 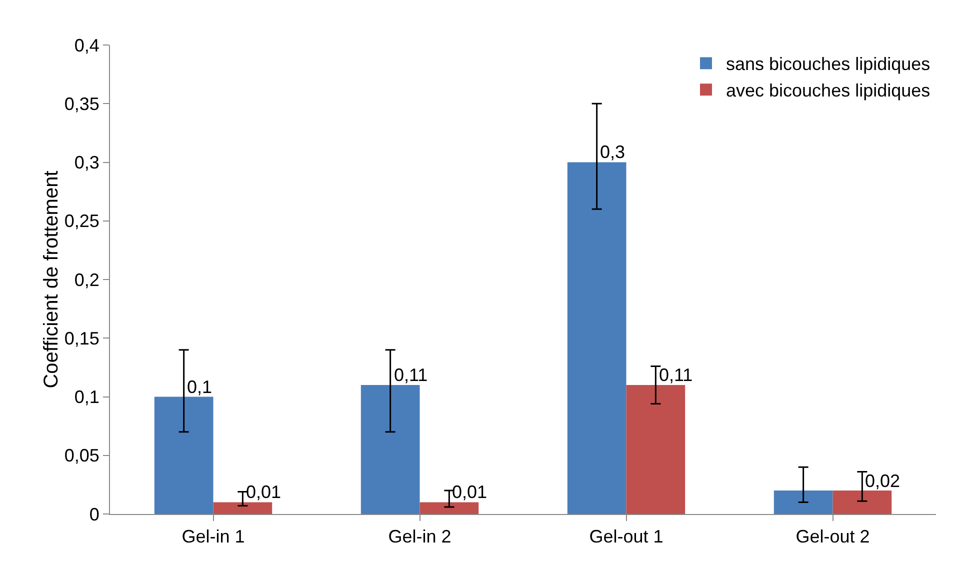 I want to click on y-tick-label: 0,1, so click(x=87, y=397).